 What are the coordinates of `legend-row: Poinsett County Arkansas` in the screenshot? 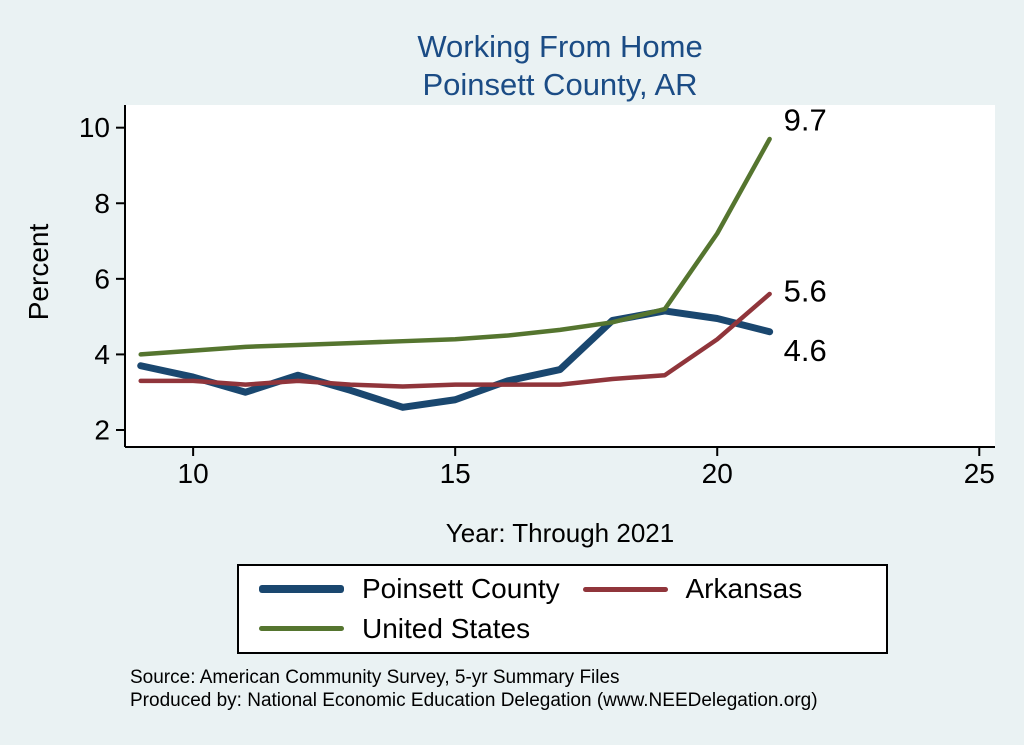 It's located at (562, 589).